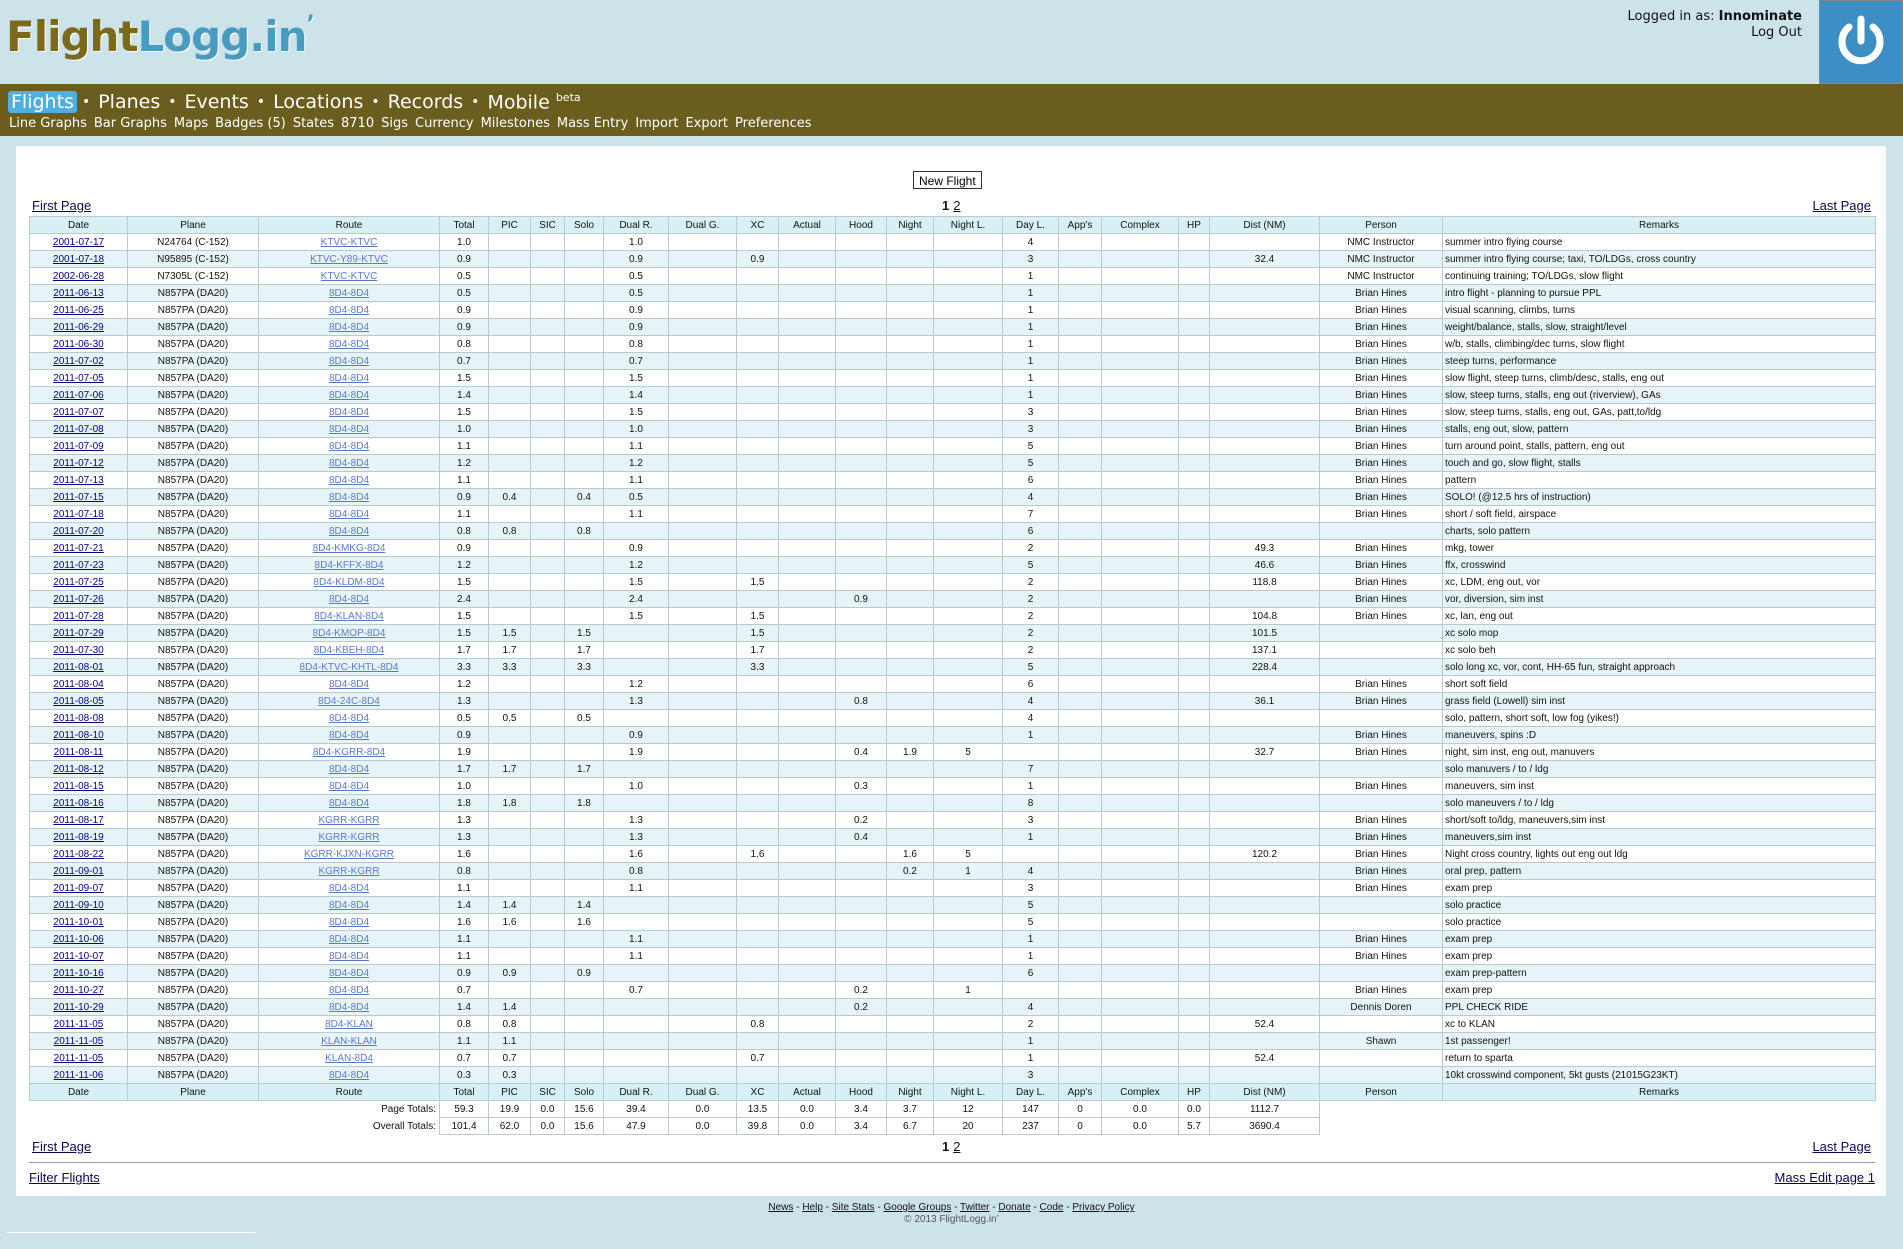 The height and width of the screenshot is (1249, 1903). Describe the element at coordinates (78, 888) in the screenshot. I see `date-link: 2011-09-07` at that location.